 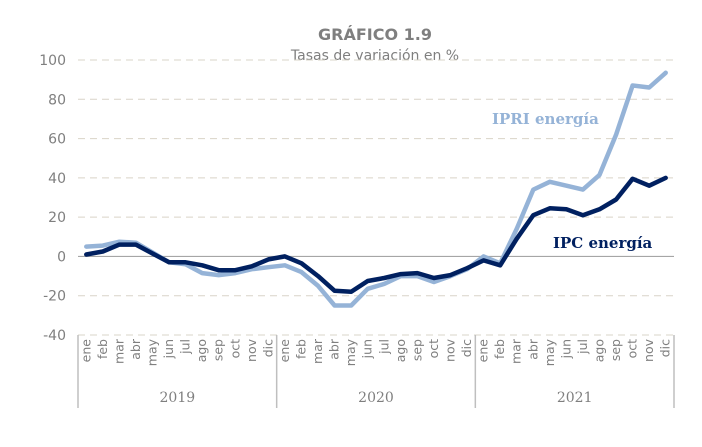 I want to click on y-tick-label: -40, so click(x=54, y=336).